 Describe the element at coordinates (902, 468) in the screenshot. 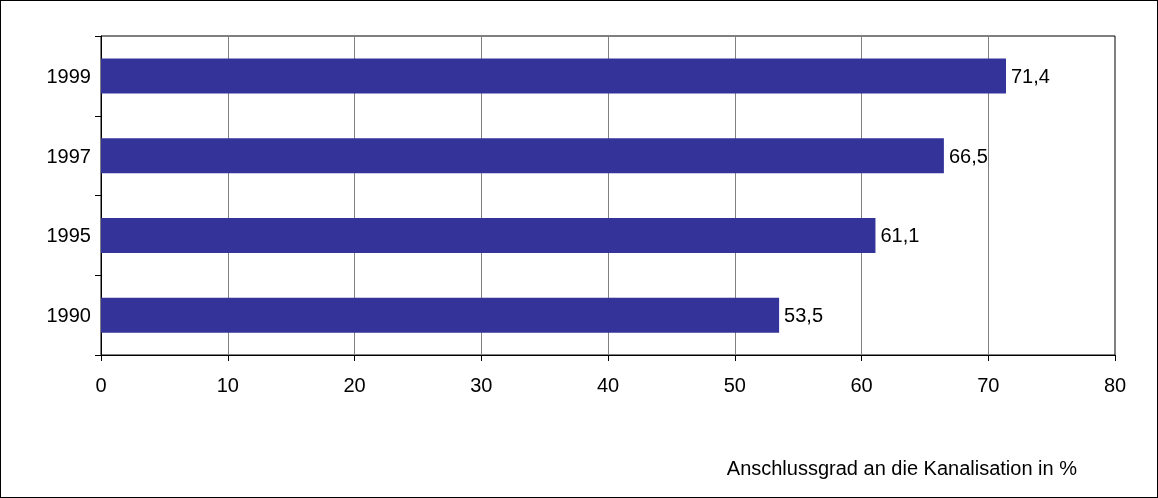

I see `x-axis-title: Anschlussgrad an die Kanalisation in %` at that location.